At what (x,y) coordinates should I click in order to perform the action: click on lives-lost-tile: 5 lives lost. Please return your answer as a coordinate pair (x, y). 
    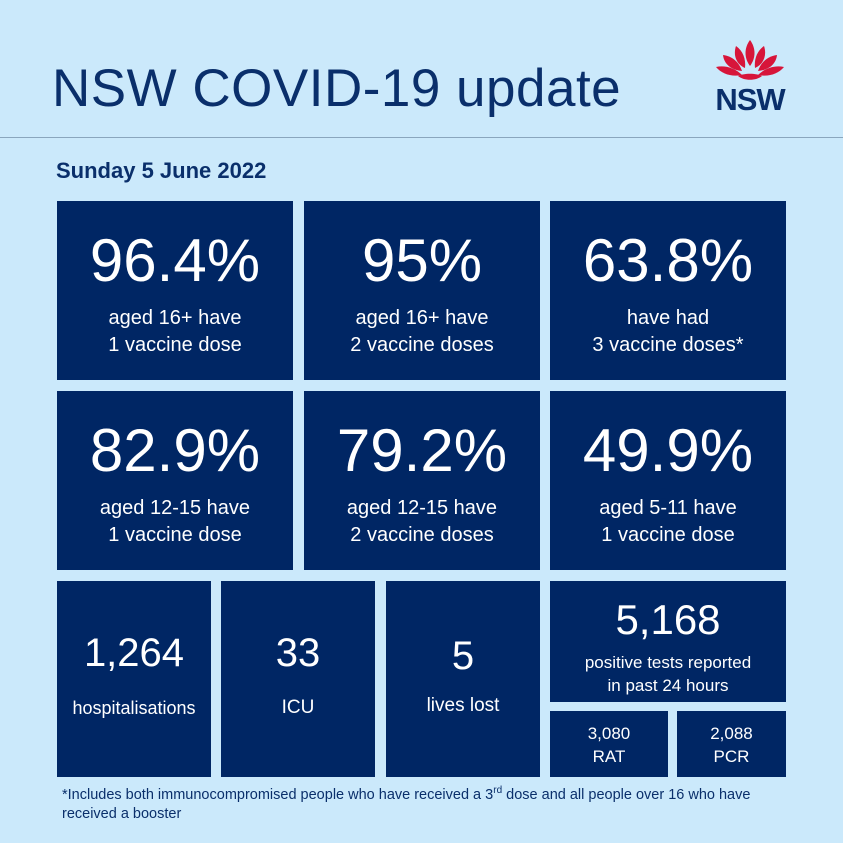
    Looking at the image, I should click on (463, 679).